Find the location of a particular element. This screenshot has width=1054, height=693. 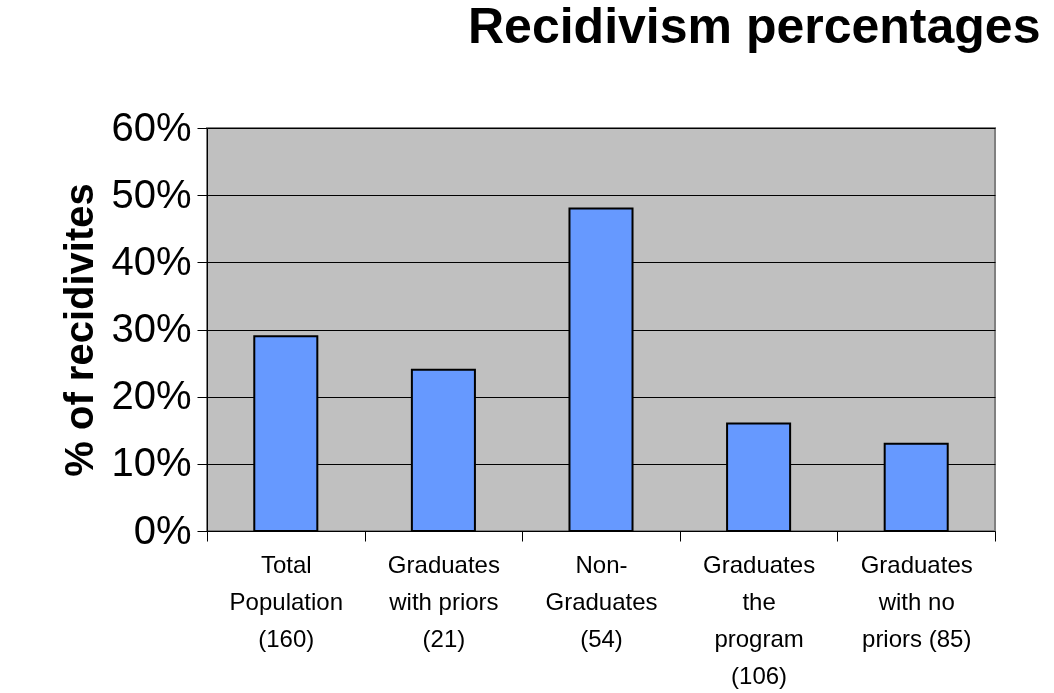

y-tick-label: 0% is located at coordinates (162, 529).